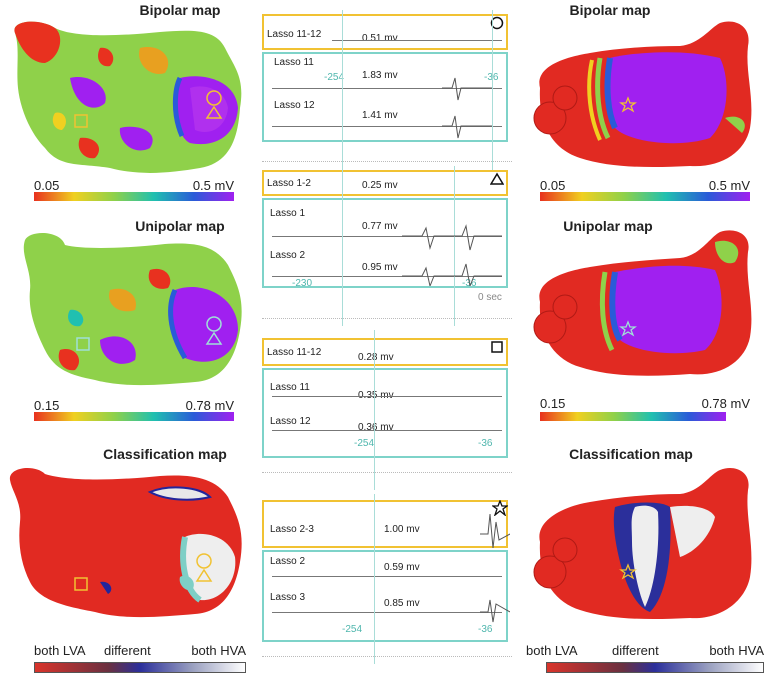 Image resolution: width=768 pixels, height=676 pixels. Describe the element at coordinates (380, 226) in the screenshot. I see `lead-amplitude: 0.77 mv` at that location.